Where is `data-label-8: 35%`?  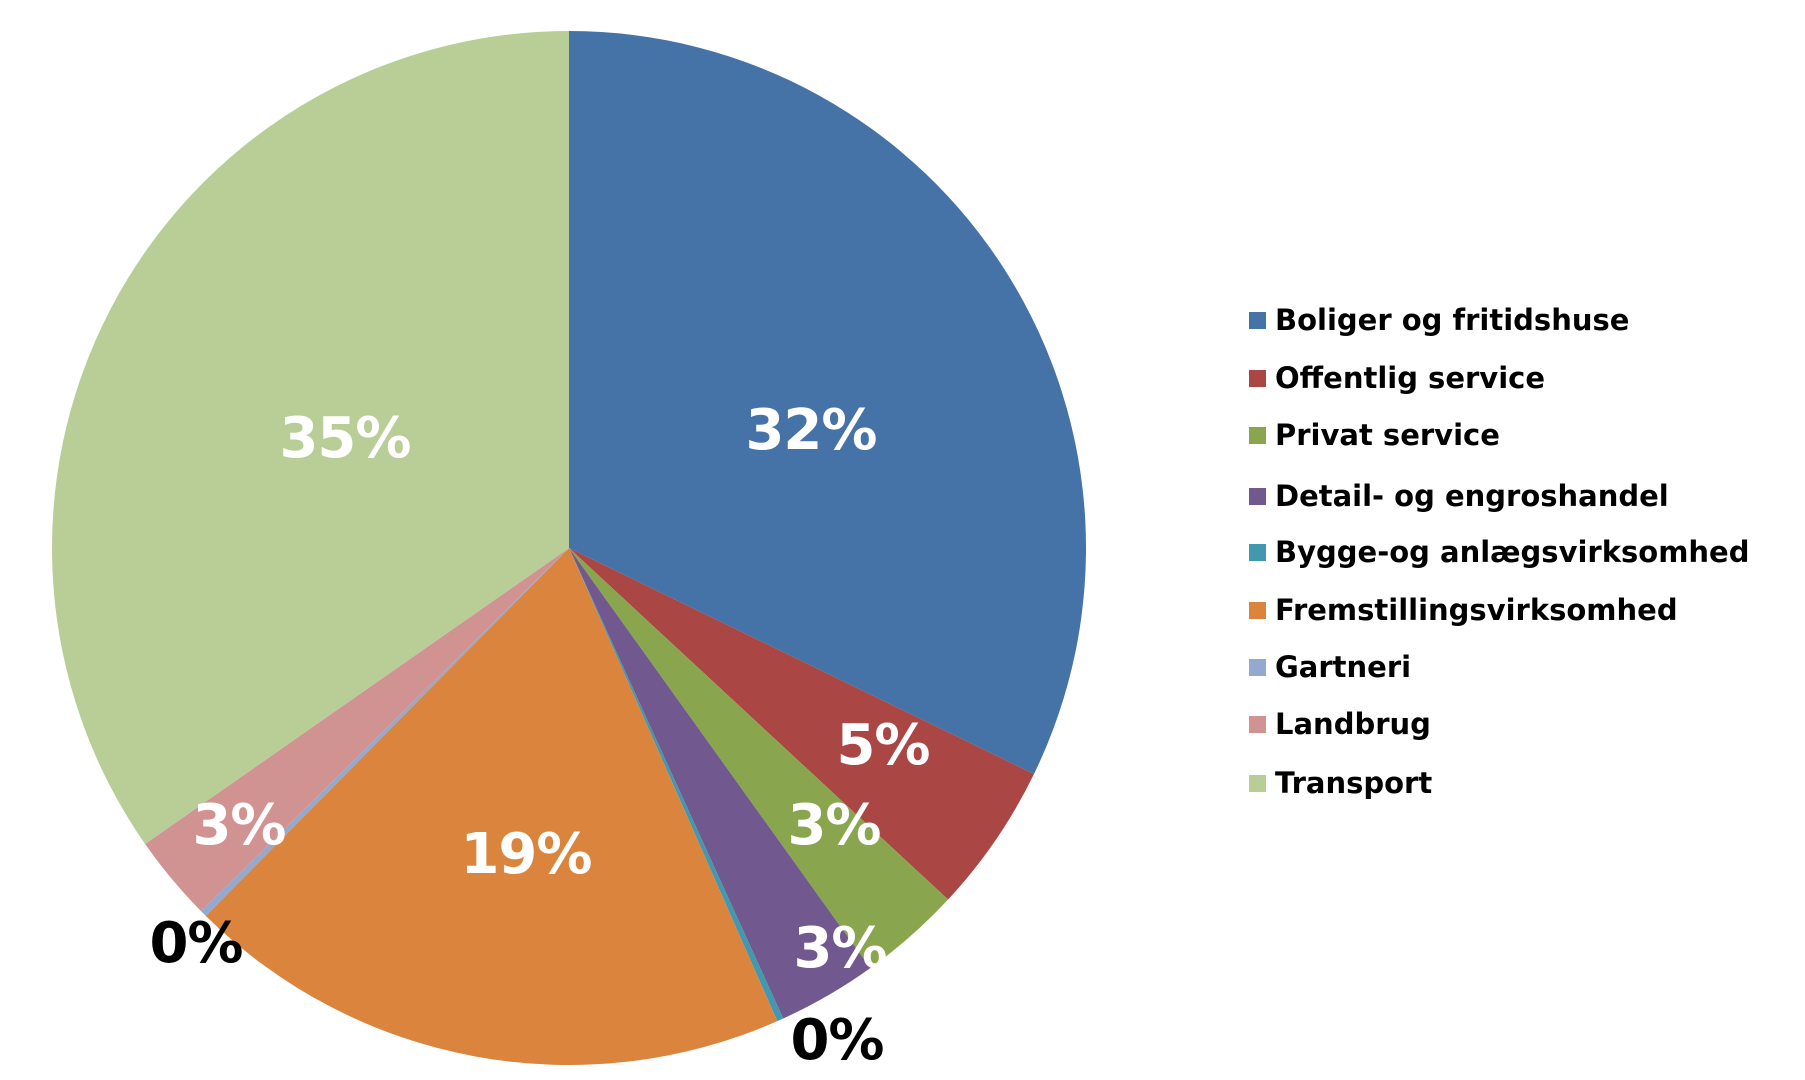 data-label-8: 35% is located at coordinates (344, 438).